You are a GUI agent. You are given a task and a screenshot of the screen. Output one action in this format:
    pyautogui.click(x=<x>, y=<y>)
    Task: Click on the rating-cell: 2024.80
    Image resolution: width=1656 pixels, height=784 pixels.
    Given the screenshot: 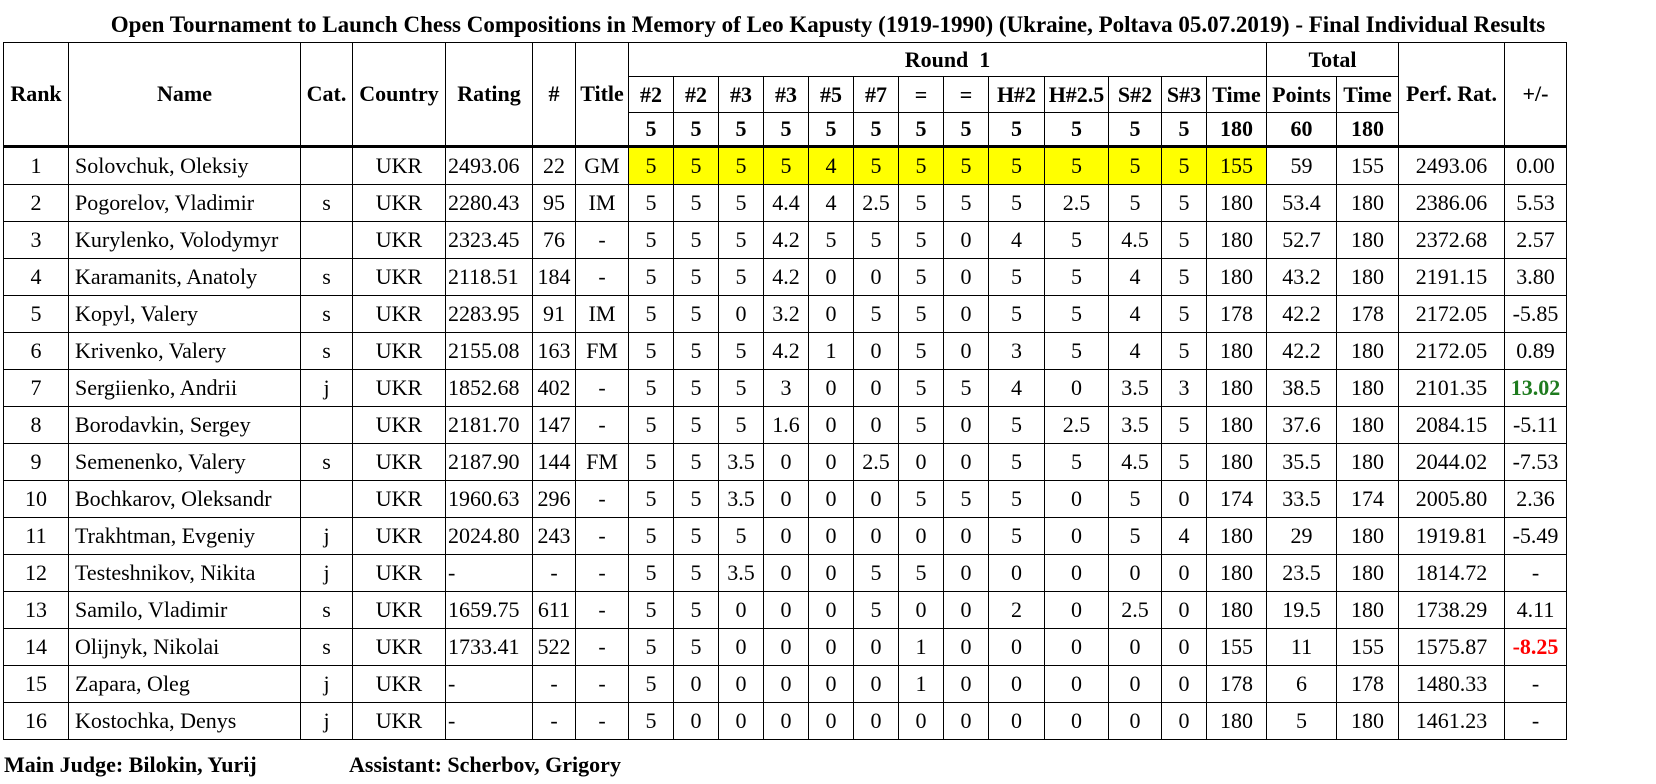 What is the action you would take?
    pyautogui.click(x=489, y=536)
    